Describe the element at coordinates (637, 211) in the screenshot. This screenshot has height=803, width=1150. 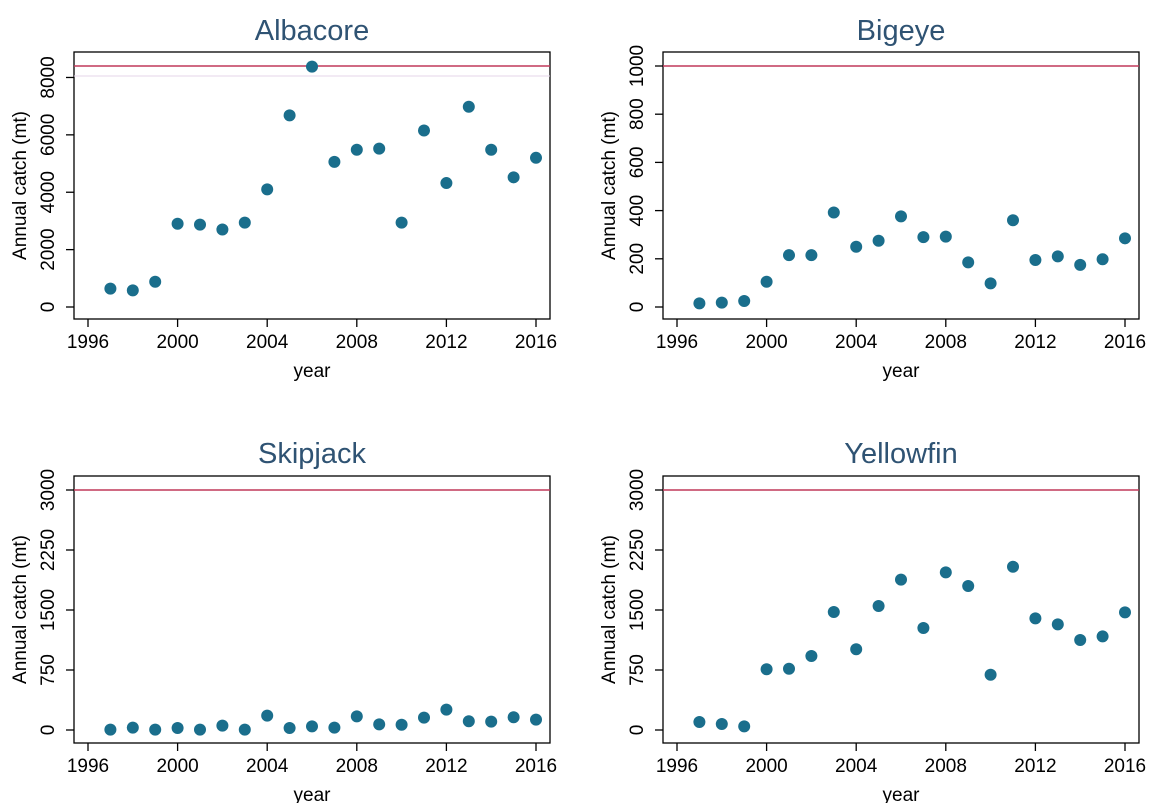
I see `y-tick-label: 400` at that location.